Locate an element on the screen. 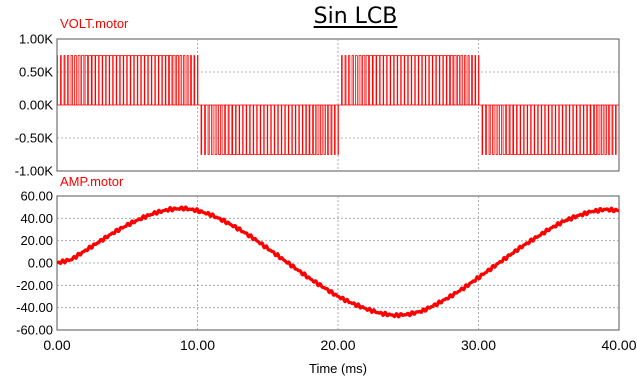 The height and width of the screenshot is (384, 637). y-tick-label: 0.50K is located at coordinates (36, 72).